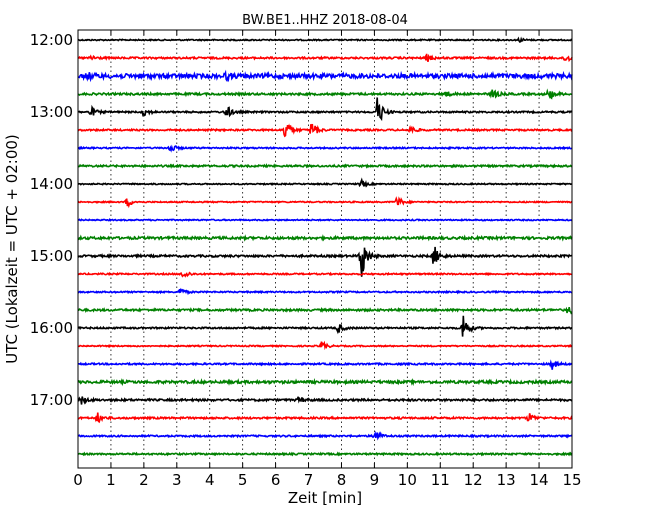 Image resolution: width=650 pixels, height=520 pixels. What do you see at coordinates (51, 184) in the screenshot?
I see `y-tick-label: 14:00` at bounding box center [51, 184].